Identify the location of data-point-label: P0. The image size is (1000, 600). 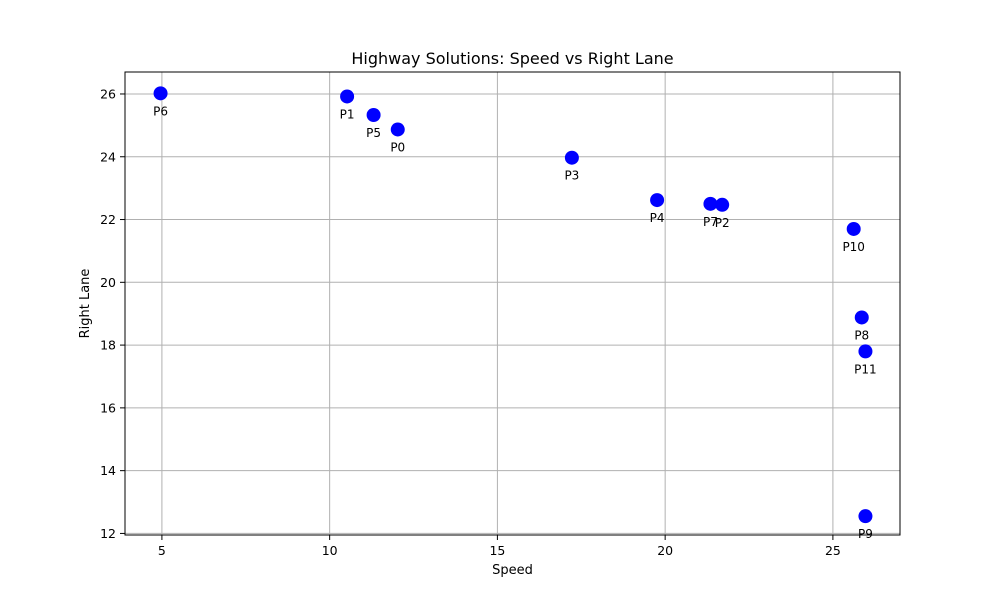
(397, 147).